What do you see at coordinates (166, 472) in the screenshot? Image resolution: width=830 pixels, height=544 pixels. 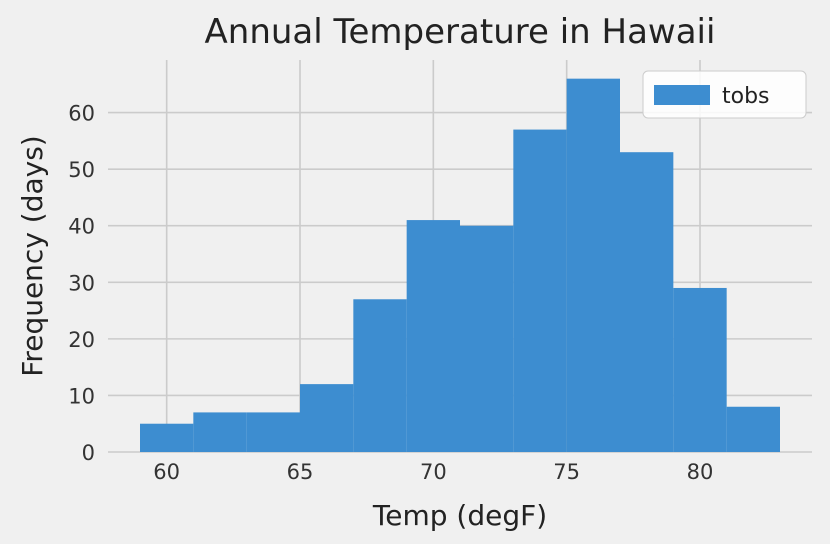 I see `x-tick-label-60: 60` at bounding box center [166, 472].